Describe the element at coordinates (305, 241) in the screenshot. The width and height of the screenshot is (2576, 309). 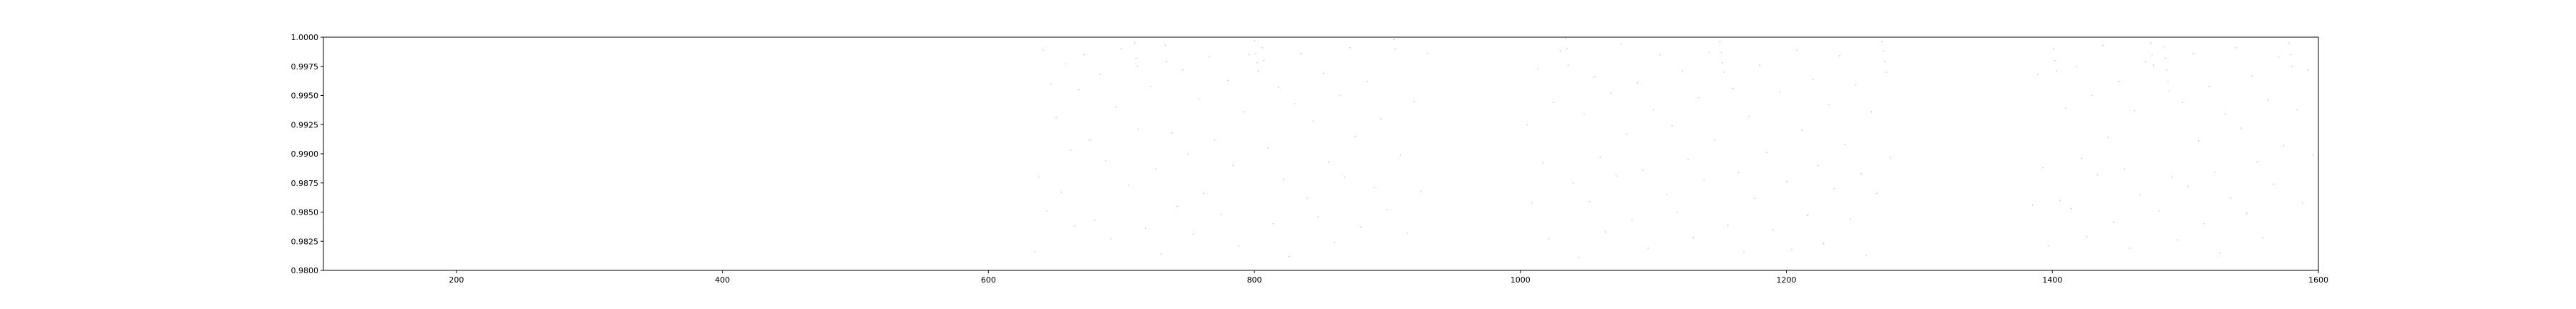
I see `y-tick-label: 0.9825` at that location.